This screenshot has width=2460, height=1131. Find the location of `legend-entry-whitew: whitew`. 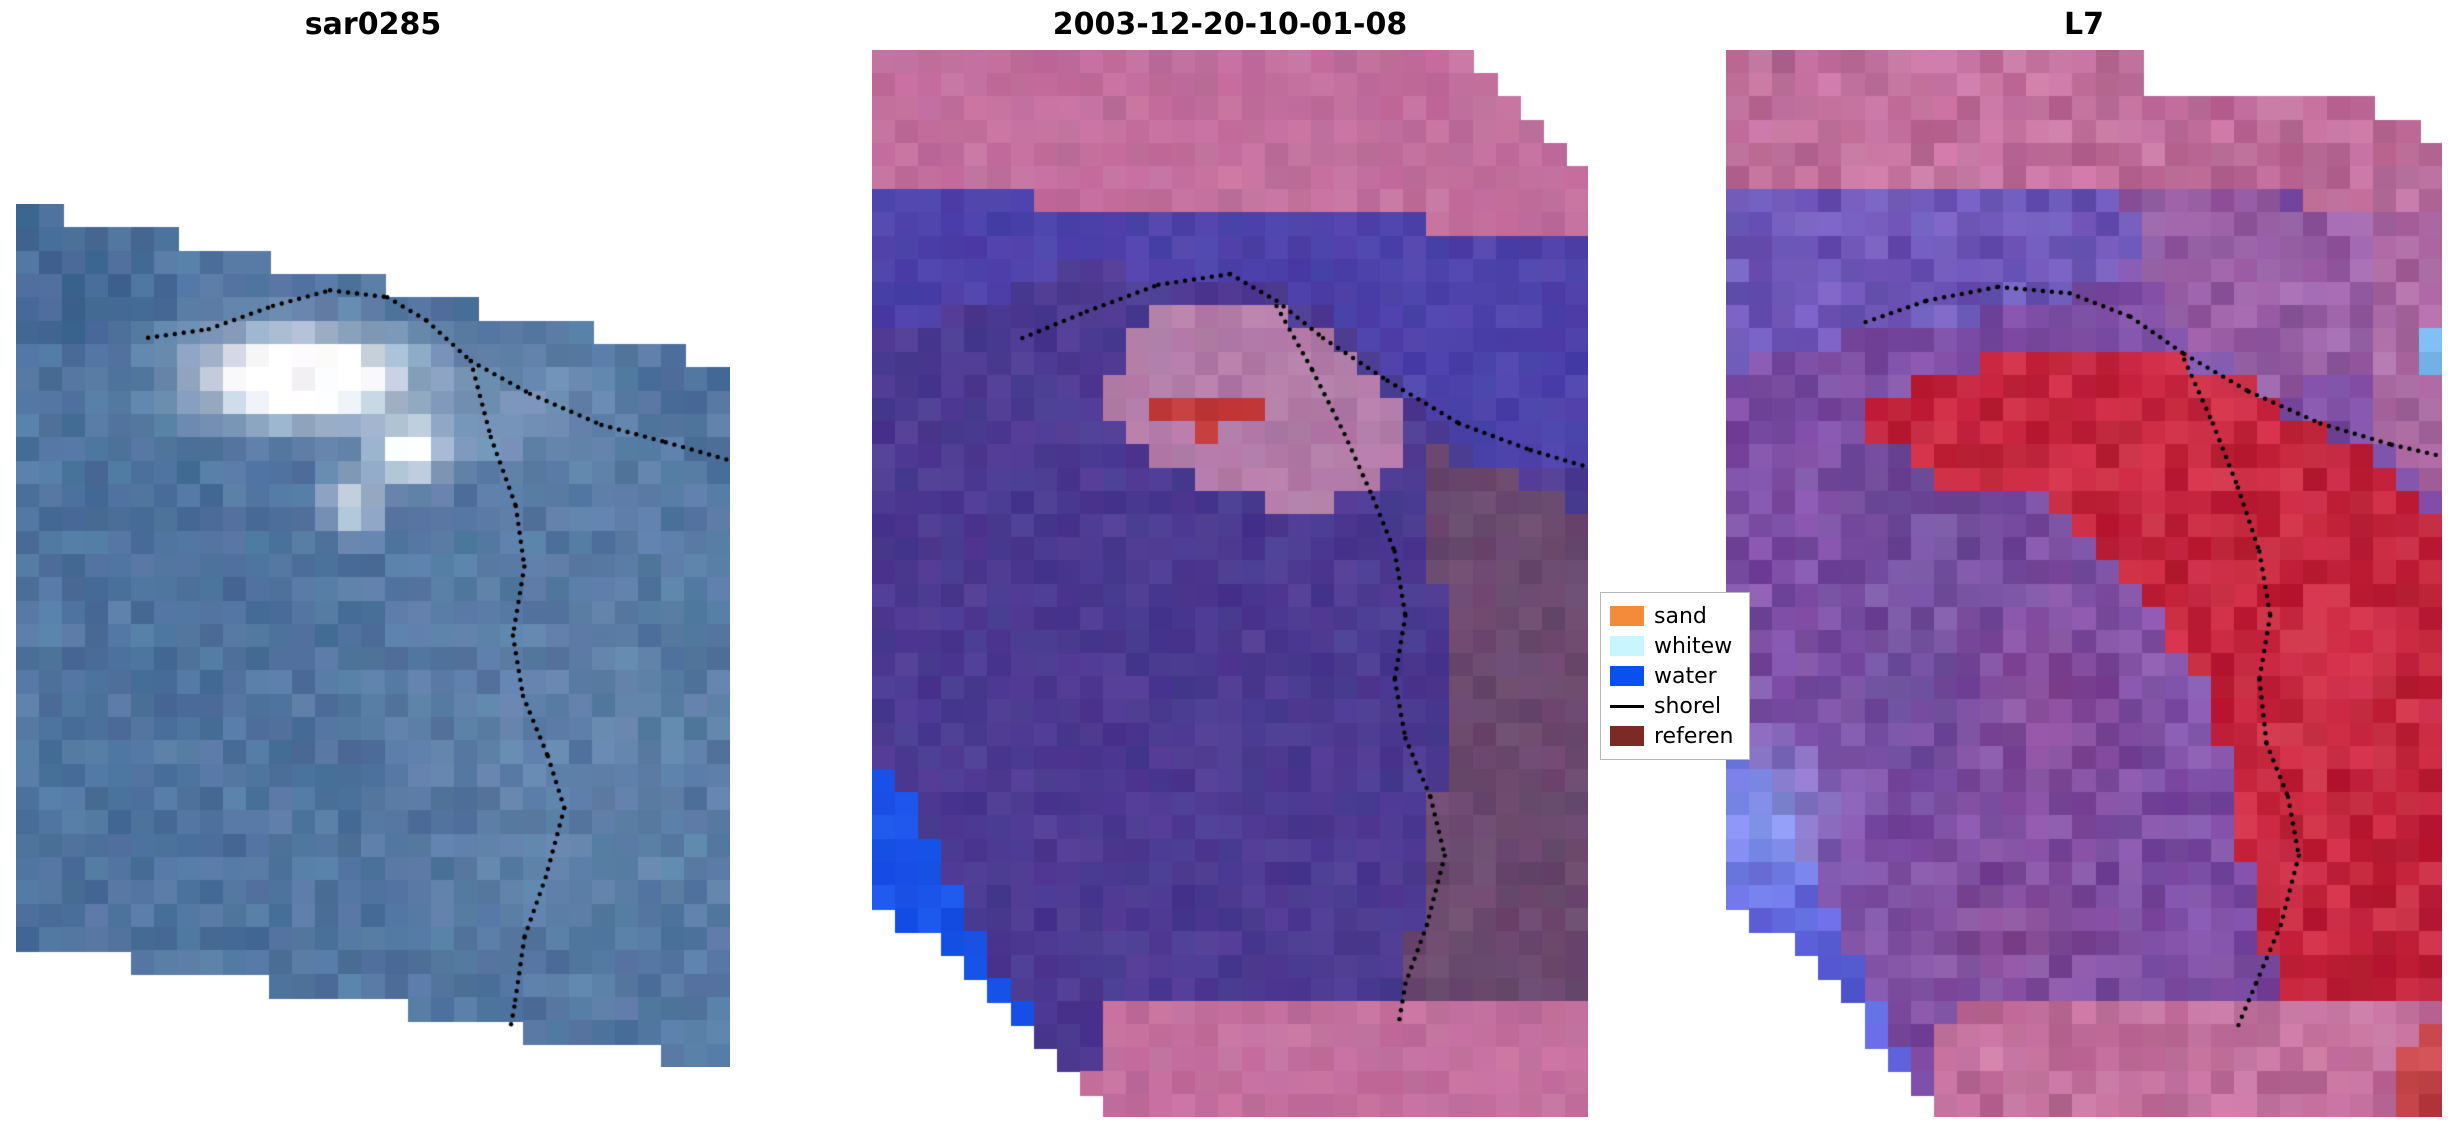

legend-entry-whitew: whitew is located at coordinates (1679, 646).